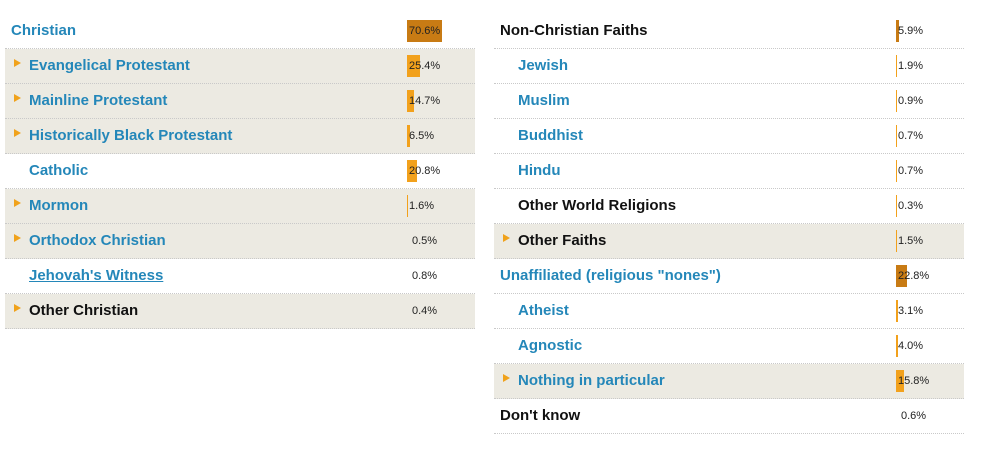 The width and height of the screenshot is (1002, 450). What do you see at coordinates (591, 380) in the screenshot?
I see `category-label: Nothing in particular` at bounding box center [591, 380].